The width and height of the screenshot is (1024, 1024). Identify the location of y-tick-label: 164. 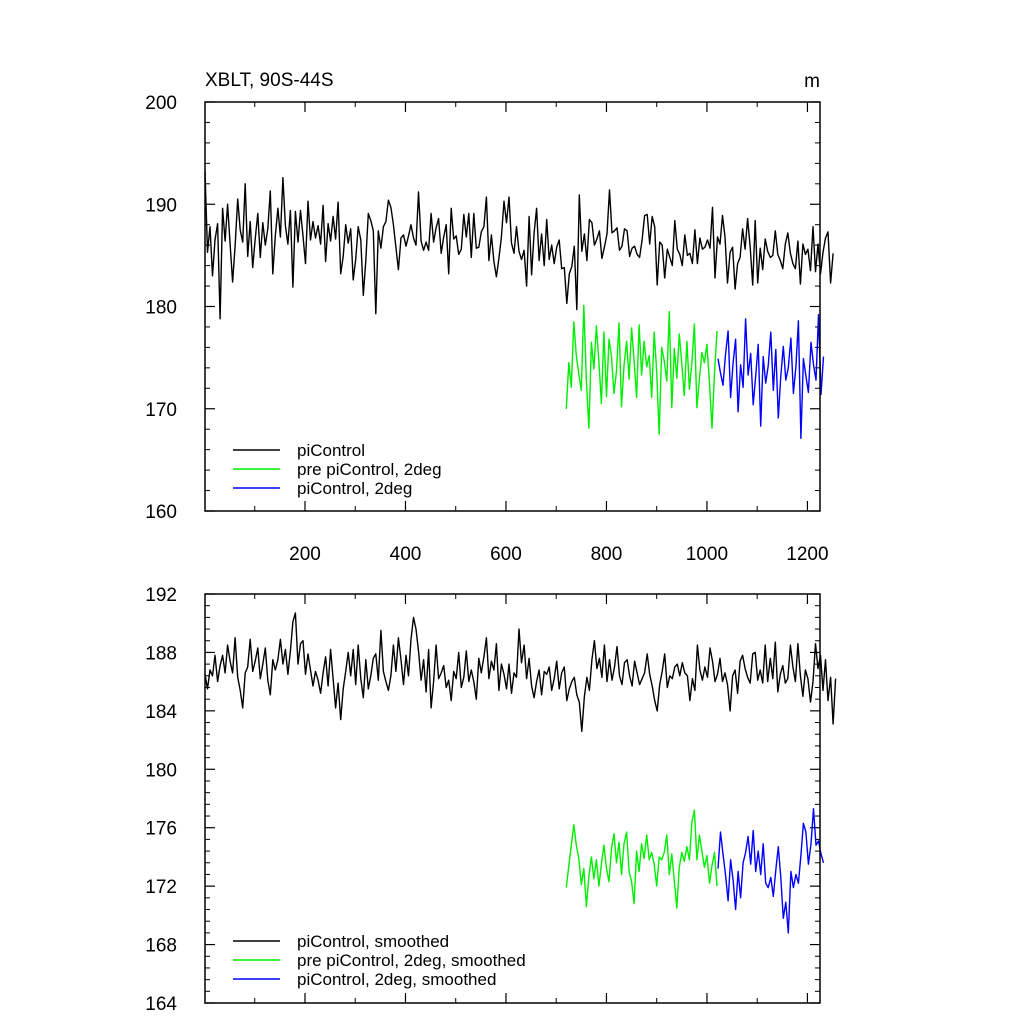
(161, 1004).